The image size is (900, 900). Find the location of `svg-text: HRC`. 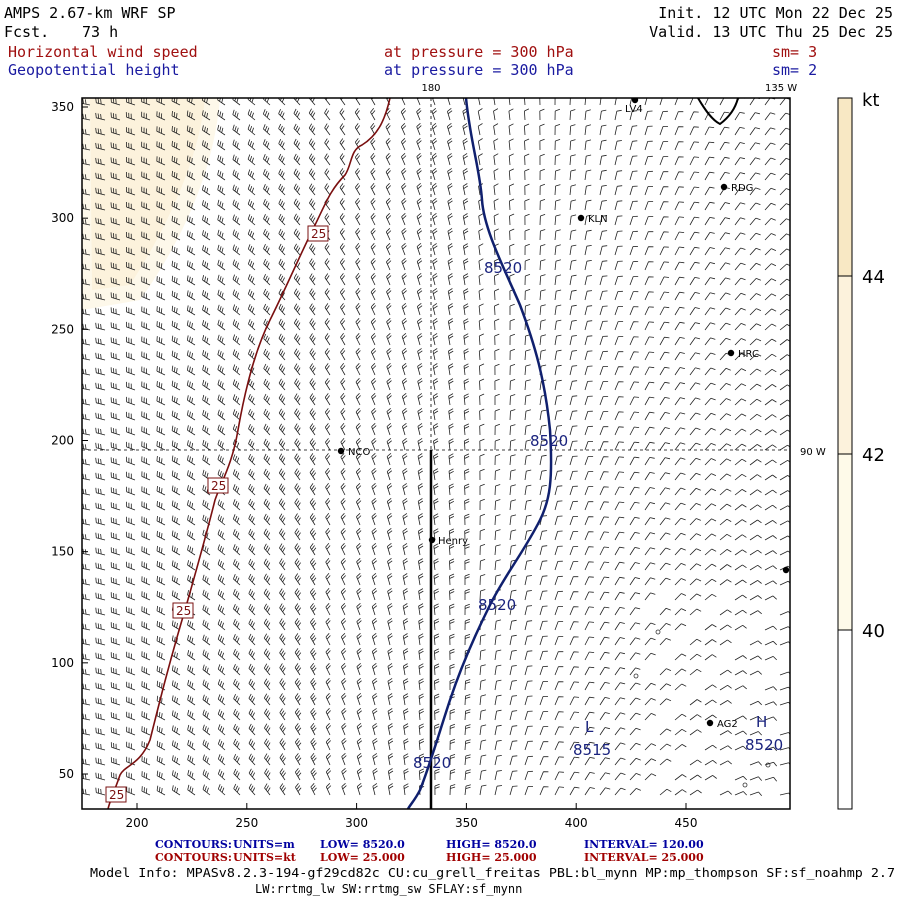

svg-text: HRC is located at coordinates (748, 354).